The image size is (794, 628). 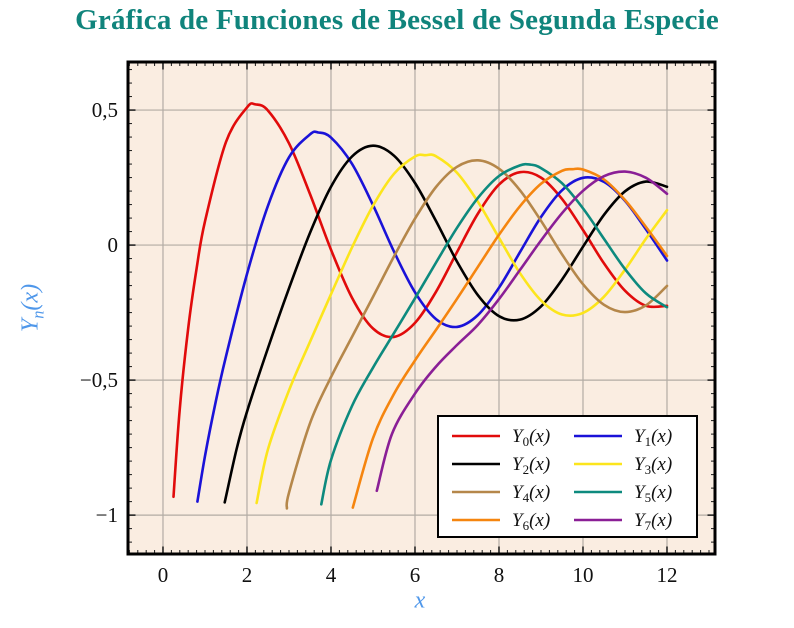 I want to click on legend-label: Y4(x), so click(x=531, y=493).